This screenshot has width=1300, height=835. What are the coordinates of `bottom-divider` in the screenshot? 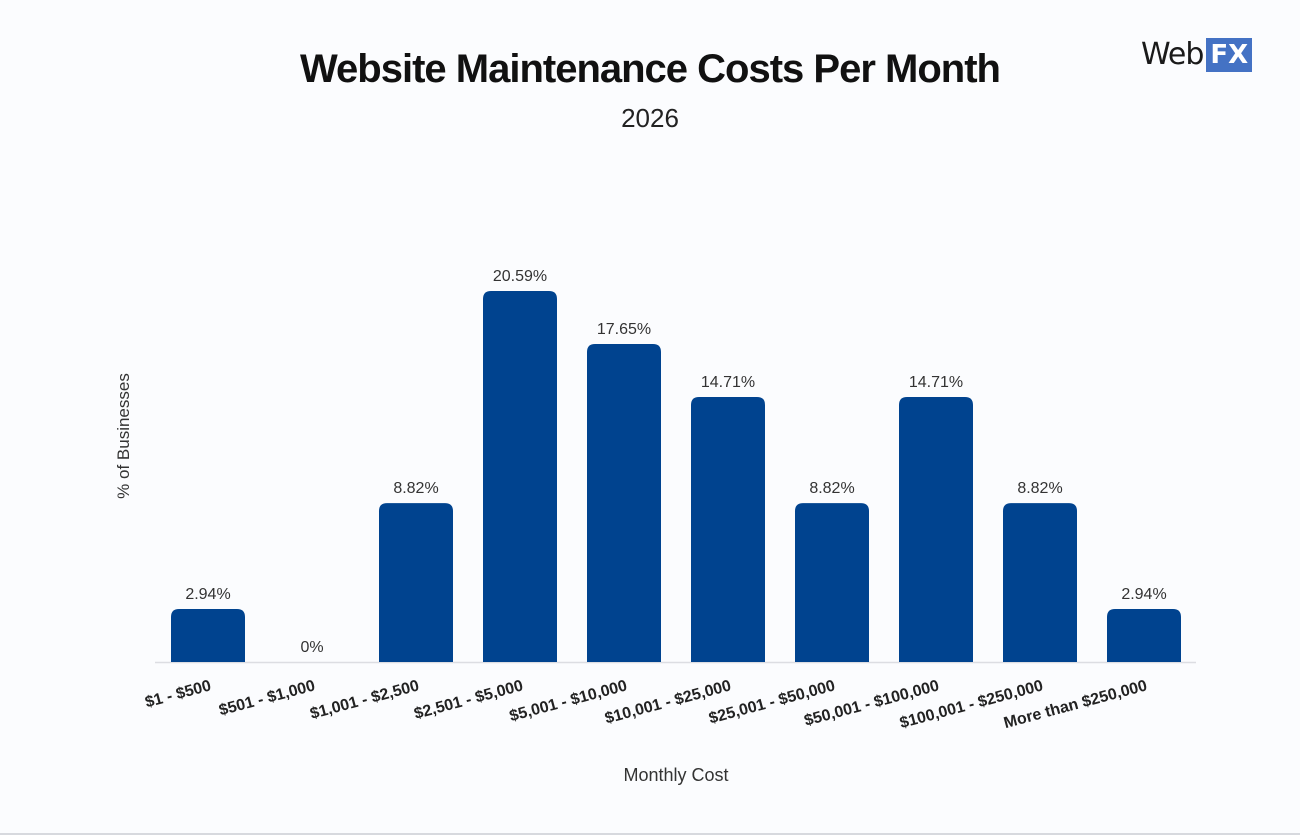 It's located at (650, 834).